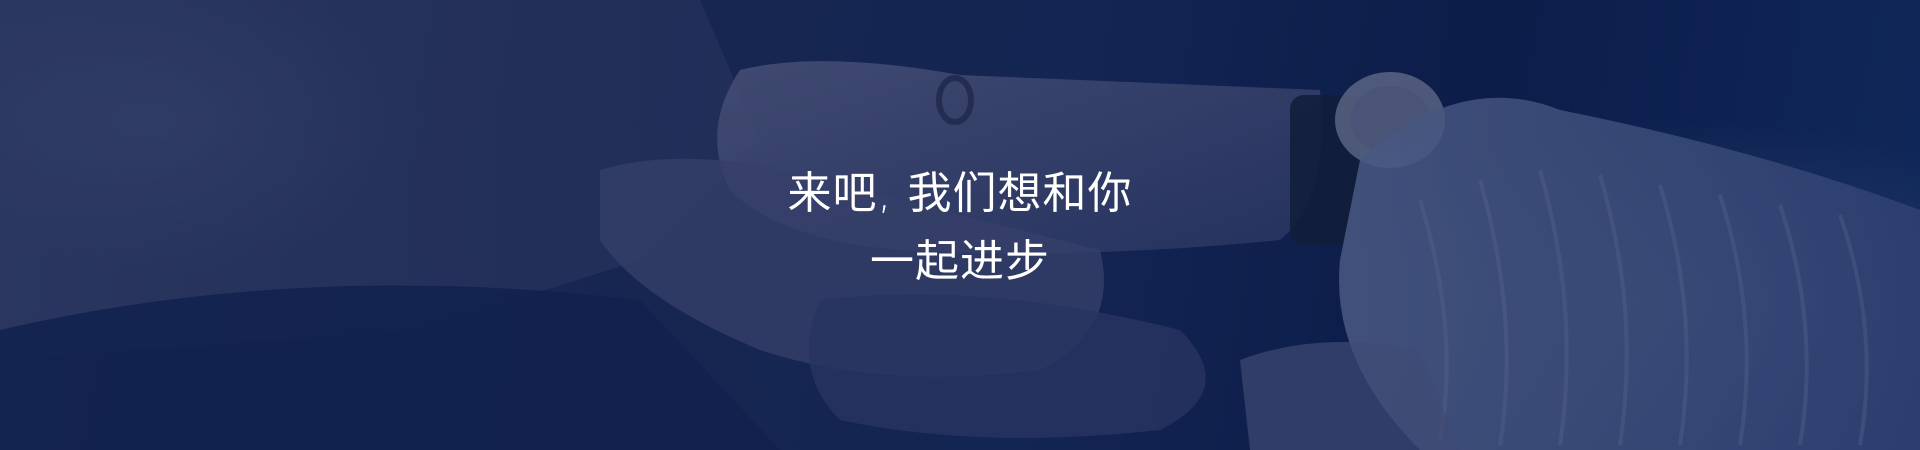  Describe the element at coordinates (1350, 396) in the screenshot. I see `lower-bracelet` at that location.